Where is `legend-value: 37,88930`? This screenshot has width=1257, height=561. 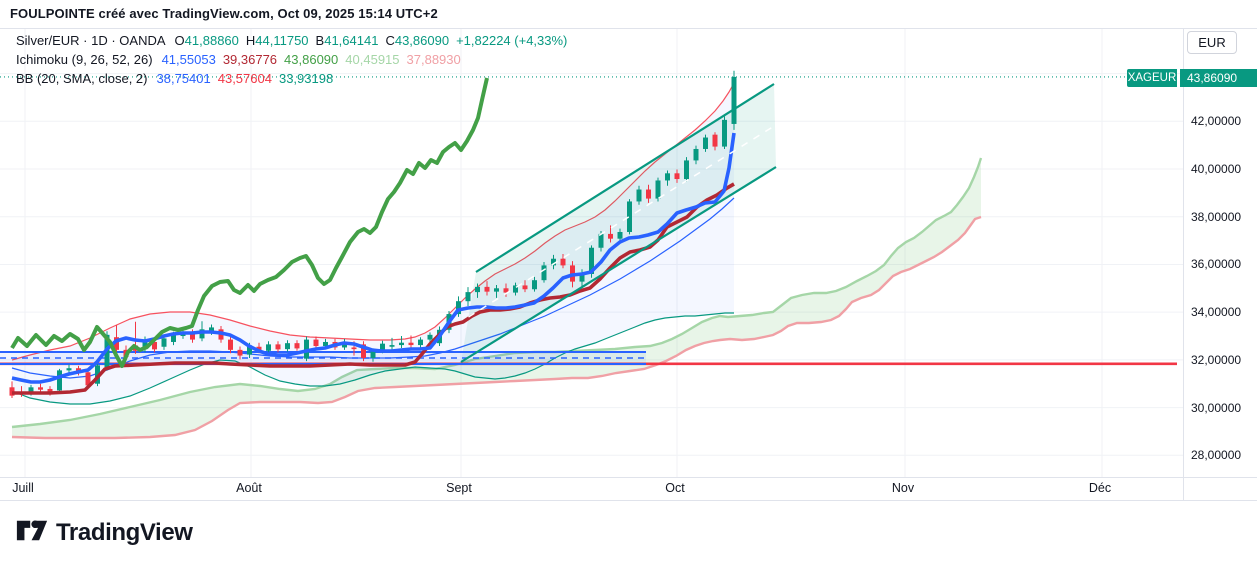
legend-value: 37,88930 is located at coordinates (433, 59).